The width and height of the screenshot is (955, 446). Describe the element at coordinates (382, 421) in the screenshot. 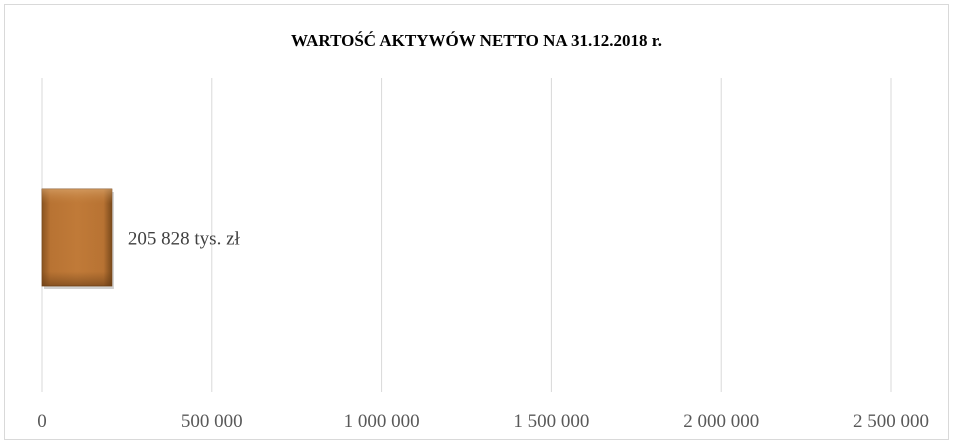

I see `x-tick-label-2: 1 000 000` at that location.